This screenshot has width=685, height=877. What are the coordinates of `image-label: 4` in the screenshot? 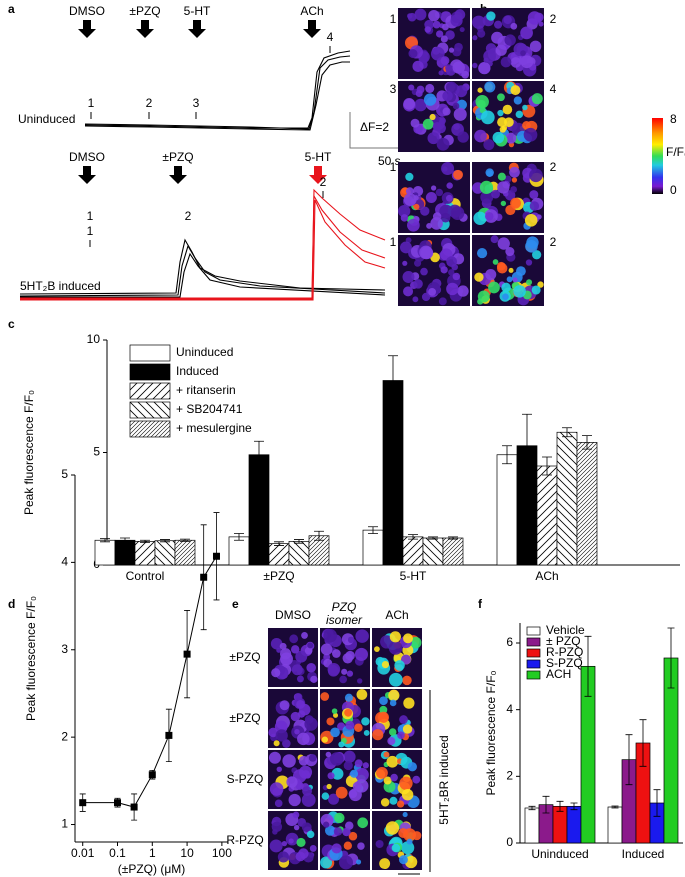 It's located at (553, 89).